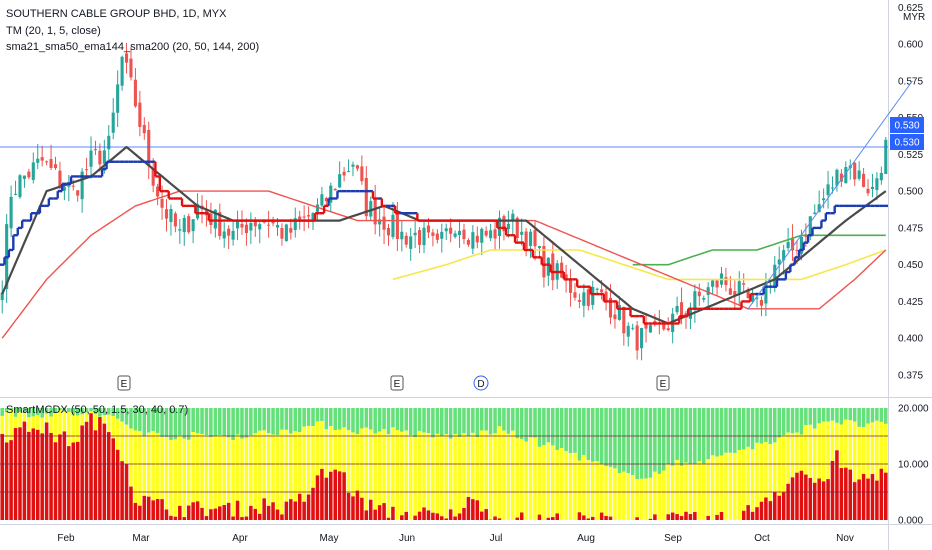  I want to click on time-axis-label-feb: Feb, so click(66, 538).